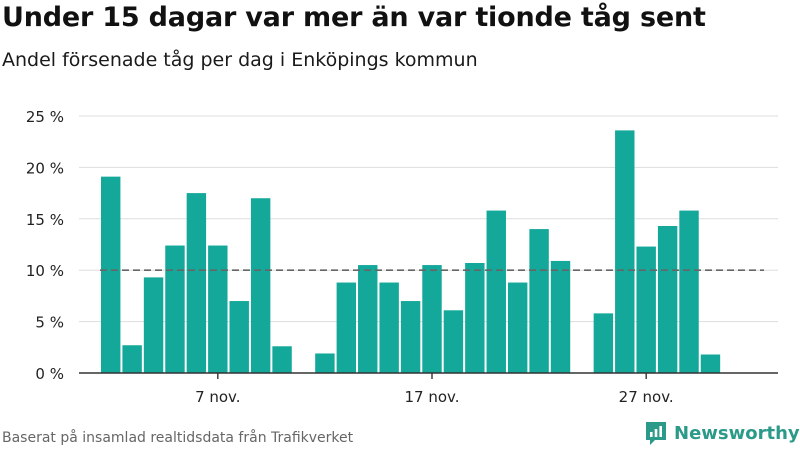 This screenshot has width=800, height=450. What do you see at coordinates (431, 397) in the screenshot?
I see `x-tick-label: 17 nov.` at bounding box center [431, 397].